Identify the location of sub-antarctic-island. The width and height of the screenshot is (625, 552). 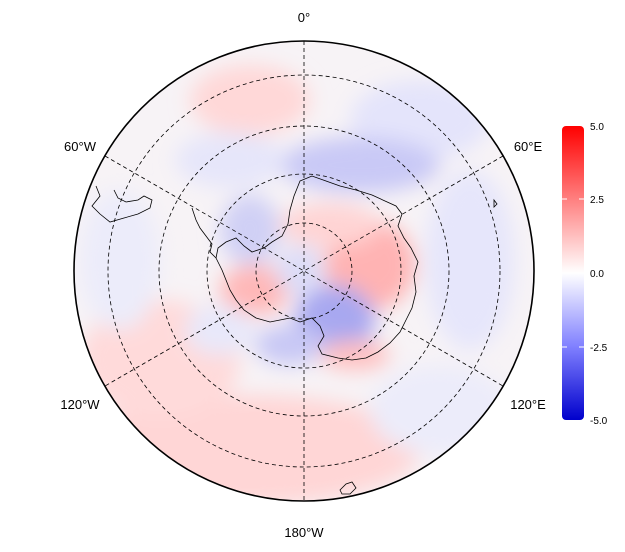
(495, 203).